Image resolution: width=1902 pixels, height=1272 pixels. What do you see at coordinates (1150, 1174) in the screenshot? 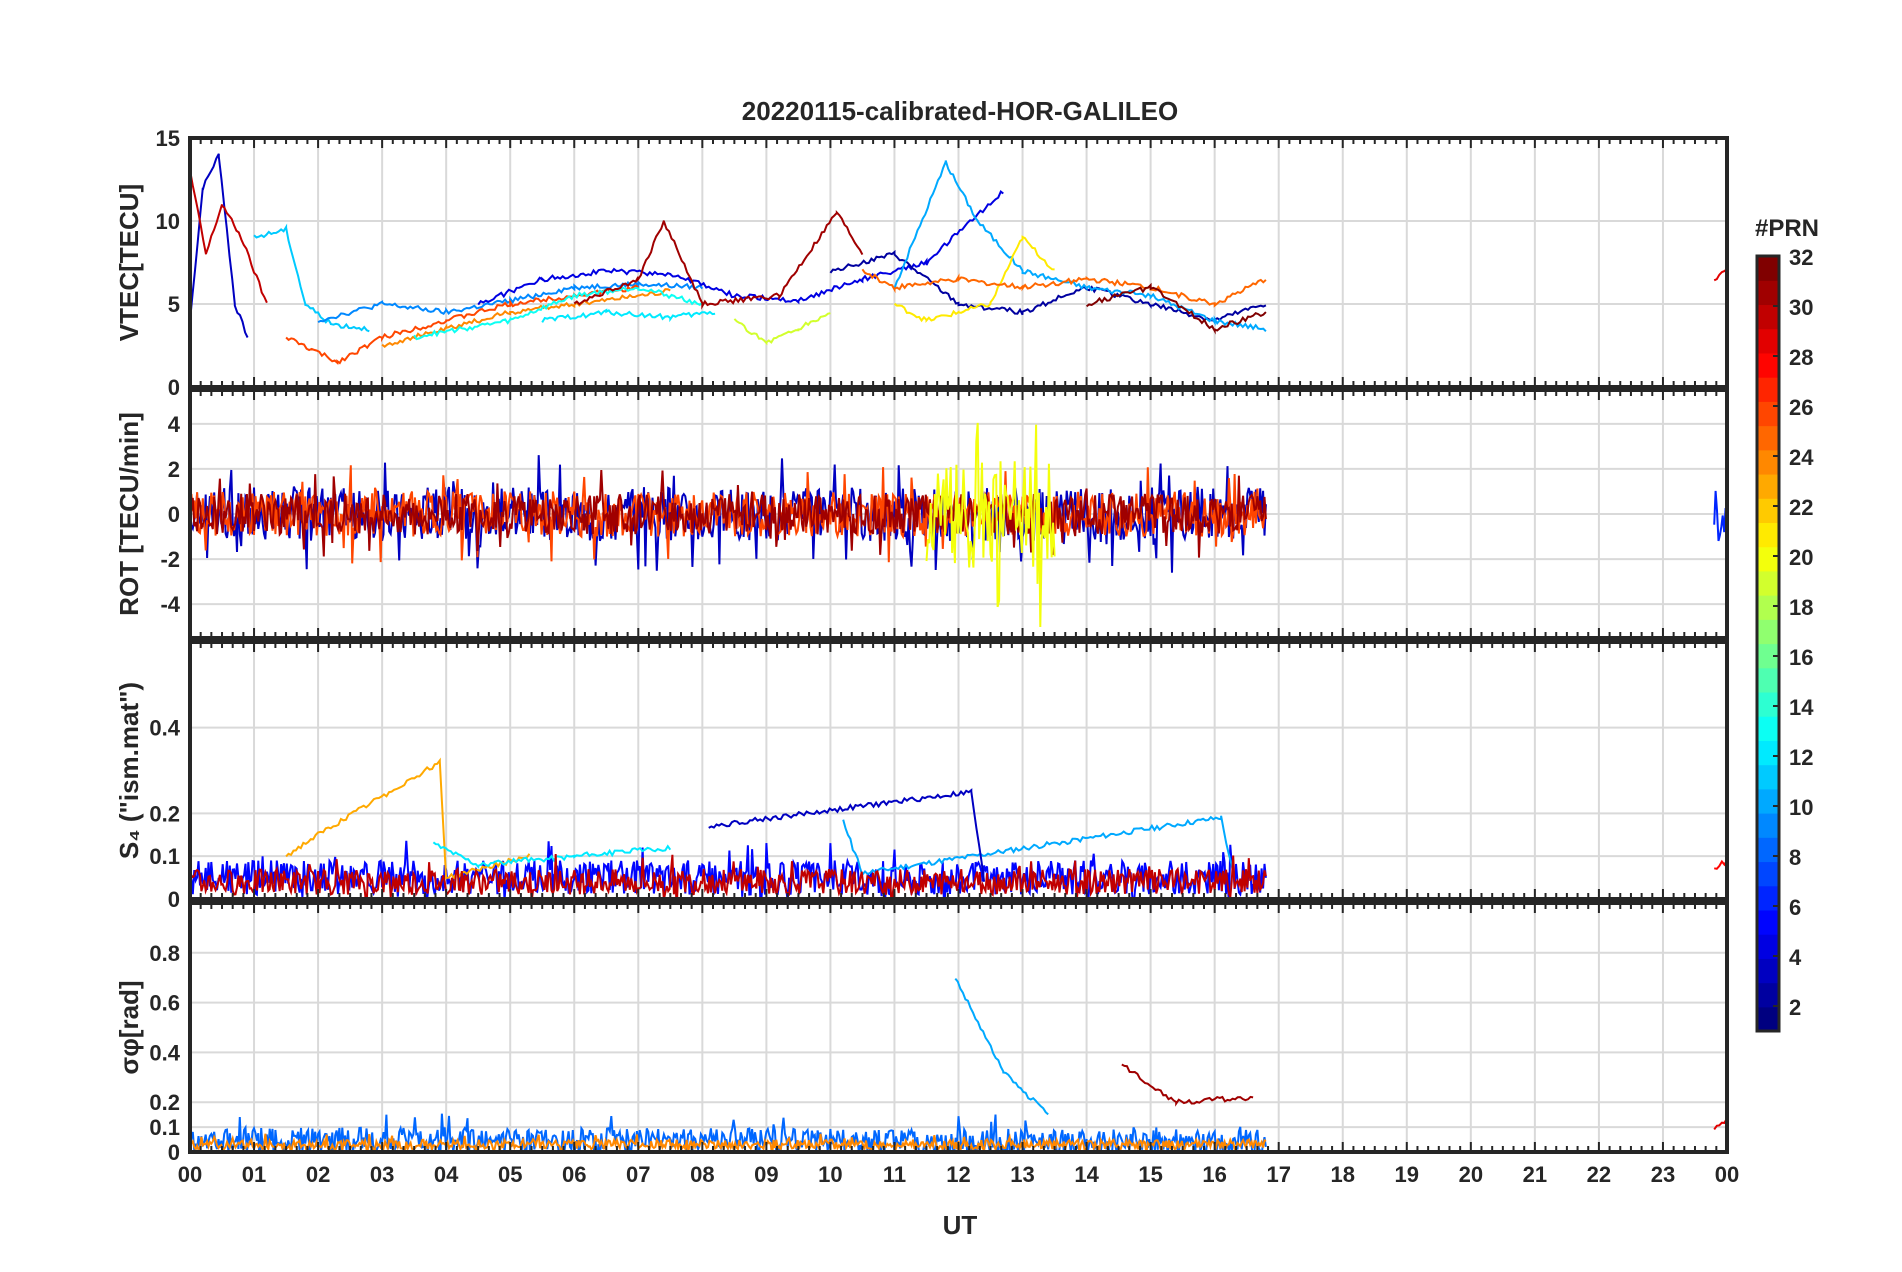
I see `x-tick-label: 15` at bounding box center [1150, 1174].